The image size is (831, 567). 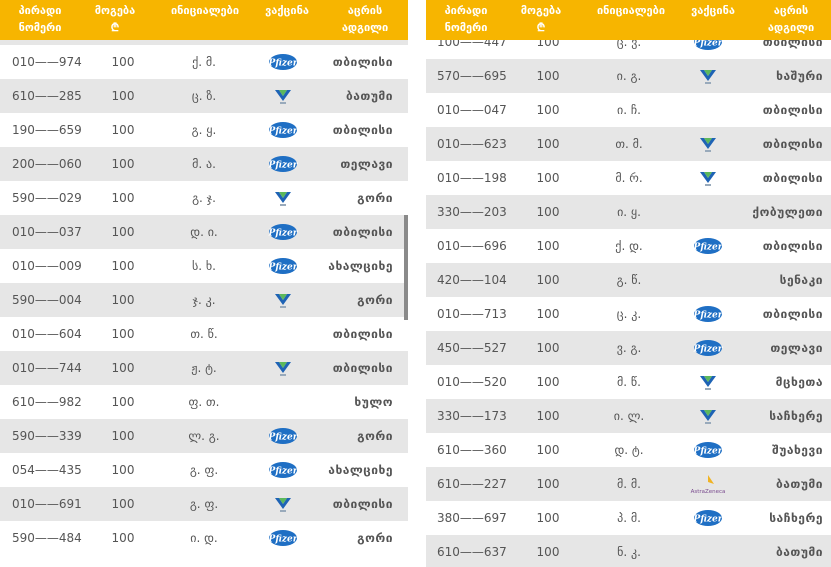 What do you see at coordinates (115, 19) in the screenshot?
I see `header-cell: მოგება ₾` at bounding box center [115, 19].